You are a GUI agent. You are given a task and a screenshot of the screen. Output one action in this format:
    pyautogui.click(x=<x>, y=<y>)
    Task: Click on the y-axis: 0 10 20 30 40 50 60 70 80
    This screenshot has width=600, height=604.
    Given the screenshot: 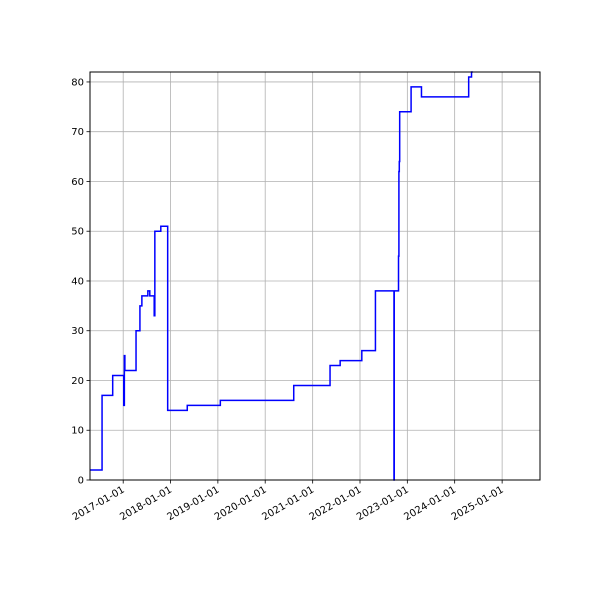 What is the action you would take?
    pyautogui.click(x=80, y=282)
    